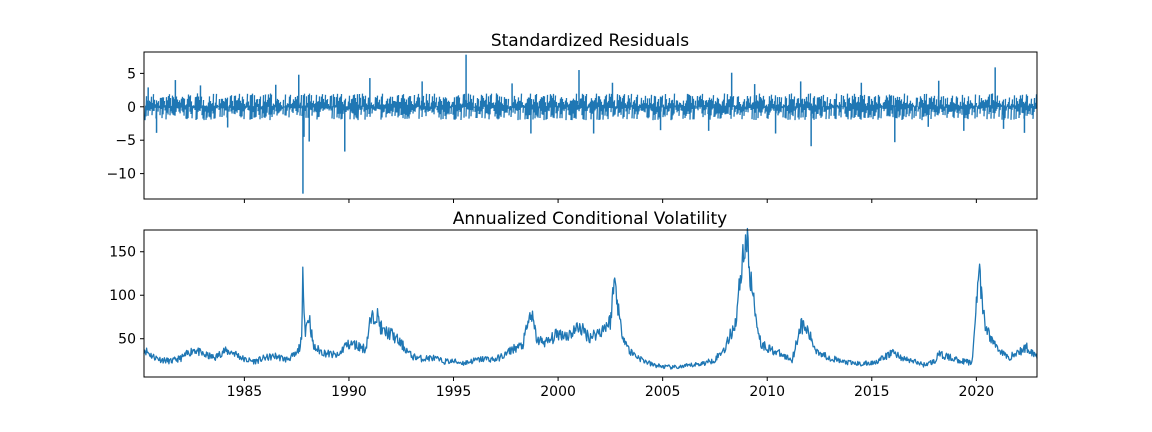 The width and height of the screenshot is (1152, 432). What do you see at coordinates (122, 296) in the screenshot?
I see `y-tick-label: 100` at bounding box center [122, 296].